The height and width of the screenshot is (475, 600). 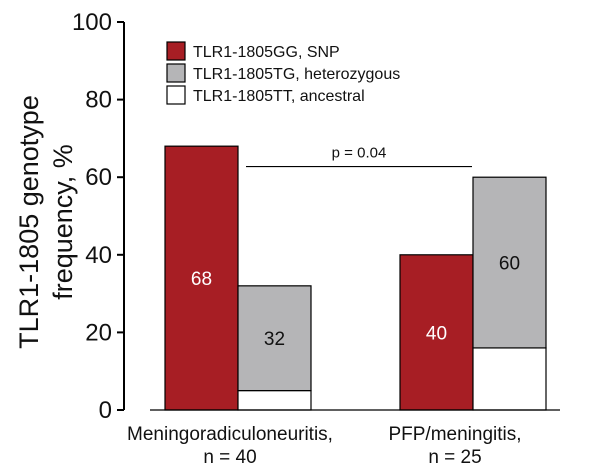 I want to click on bar-value-label: 60, so click(x=509, y=264).